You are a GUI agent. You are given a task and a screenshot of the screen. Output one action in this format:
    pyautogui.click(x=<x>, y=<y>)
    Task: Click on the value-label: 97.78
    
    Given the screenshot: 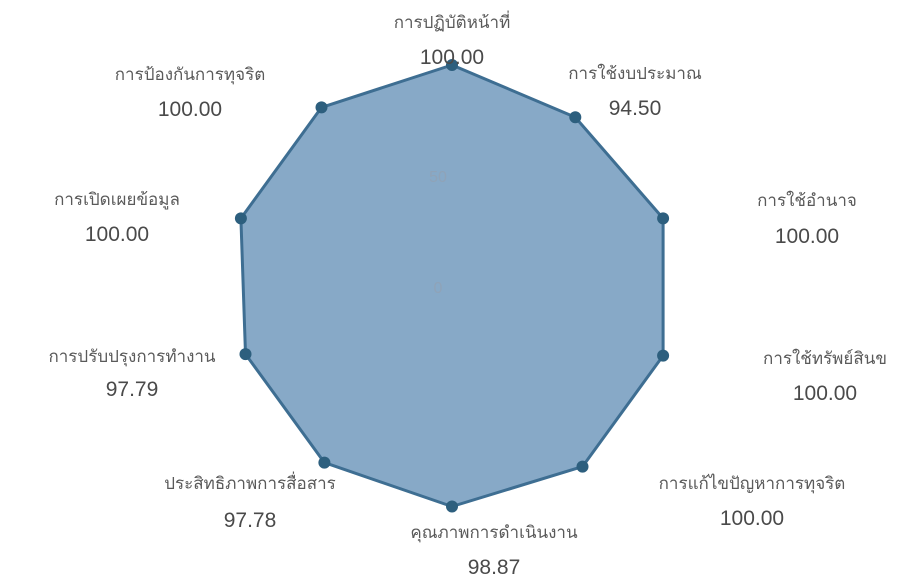 What is the action you would take?
    pyautogui.click(x=250, y=520)
    